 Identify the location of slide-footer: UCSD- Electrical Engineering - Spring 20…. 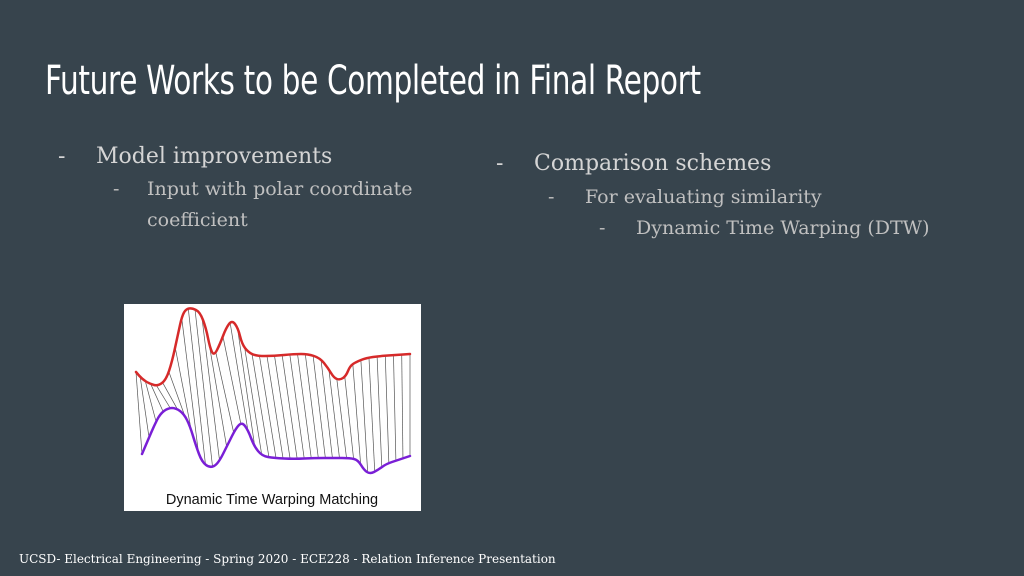
(287, 559).